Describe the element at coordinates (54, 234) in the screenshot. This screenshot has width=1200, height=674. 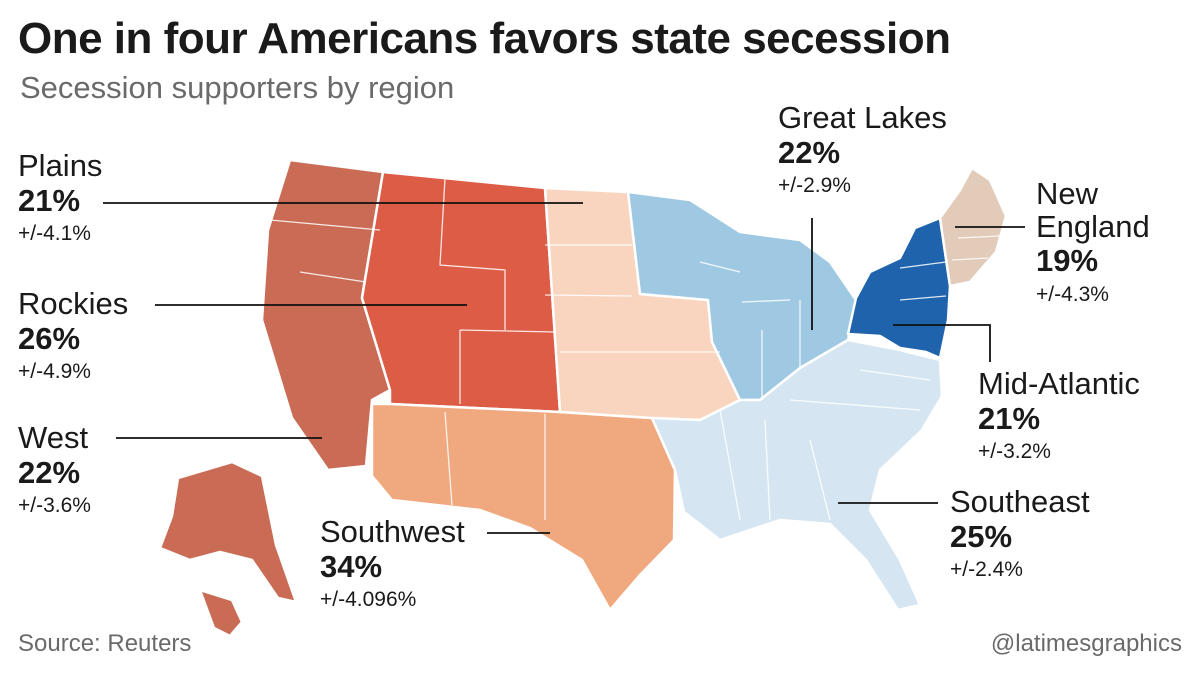
I see `region-margin: +/-4.1%` at that location.